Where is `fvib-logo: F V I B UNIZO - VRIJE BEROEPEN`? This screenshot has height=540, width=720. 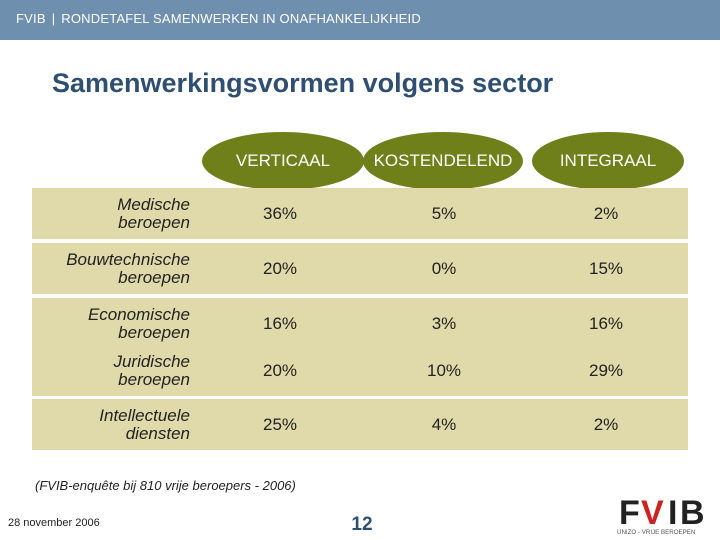
fvib-logo: F V I B UNIZO - VRIJE BEROEPEN is located at coordinates (661, 515).